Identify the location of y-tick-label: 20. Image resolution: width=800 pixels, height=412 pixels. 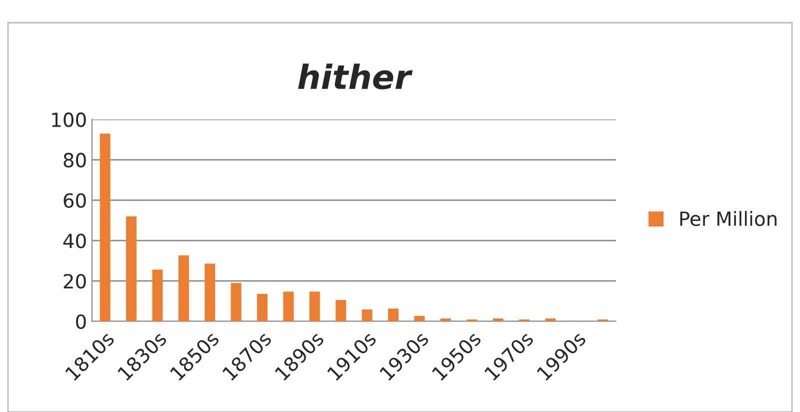
(75, 281).